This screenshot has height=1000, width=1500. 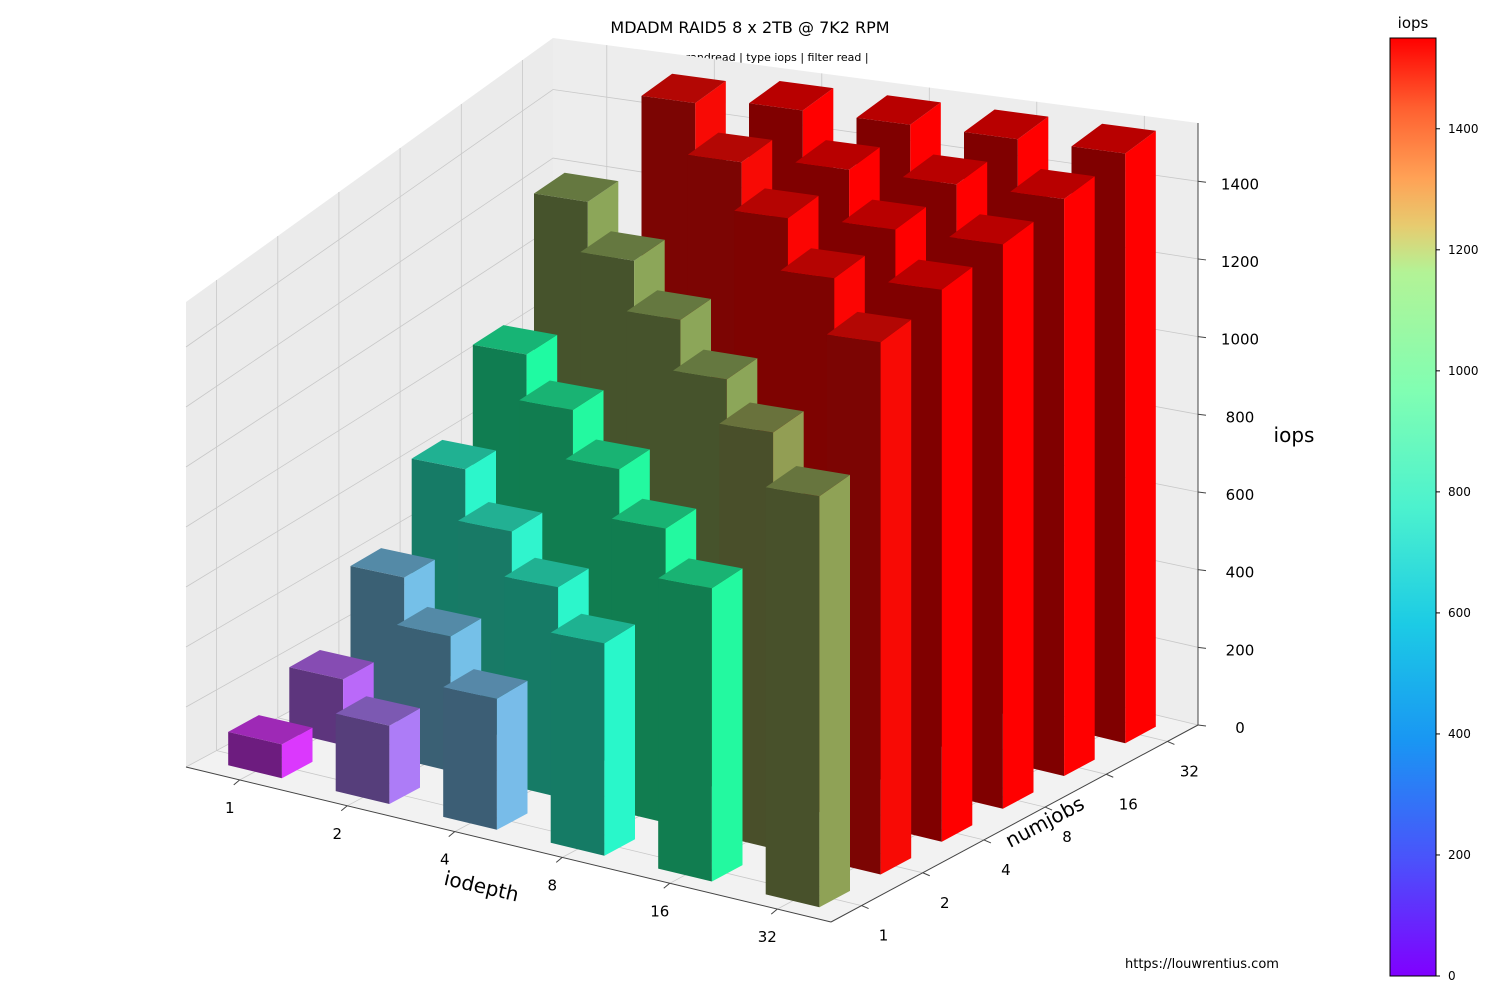 I want to click on x-tick-label: 16, so click(x=659, y=911).